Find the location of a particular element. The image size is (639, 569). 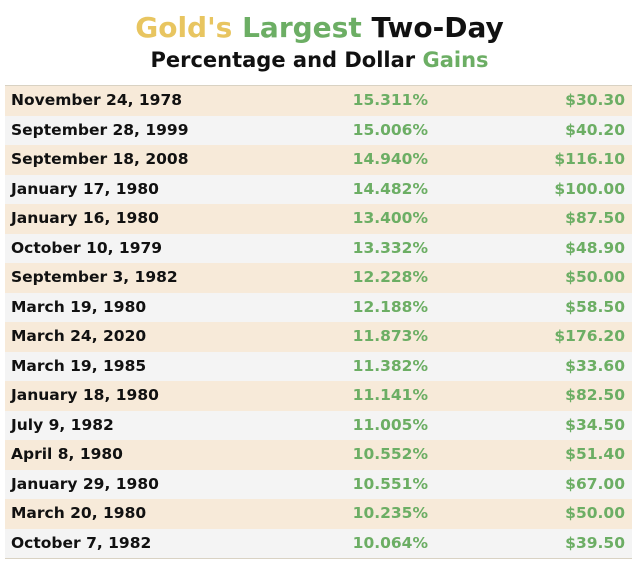

percent-gain-cell: 14.940% is located at coordinates (390, 159).